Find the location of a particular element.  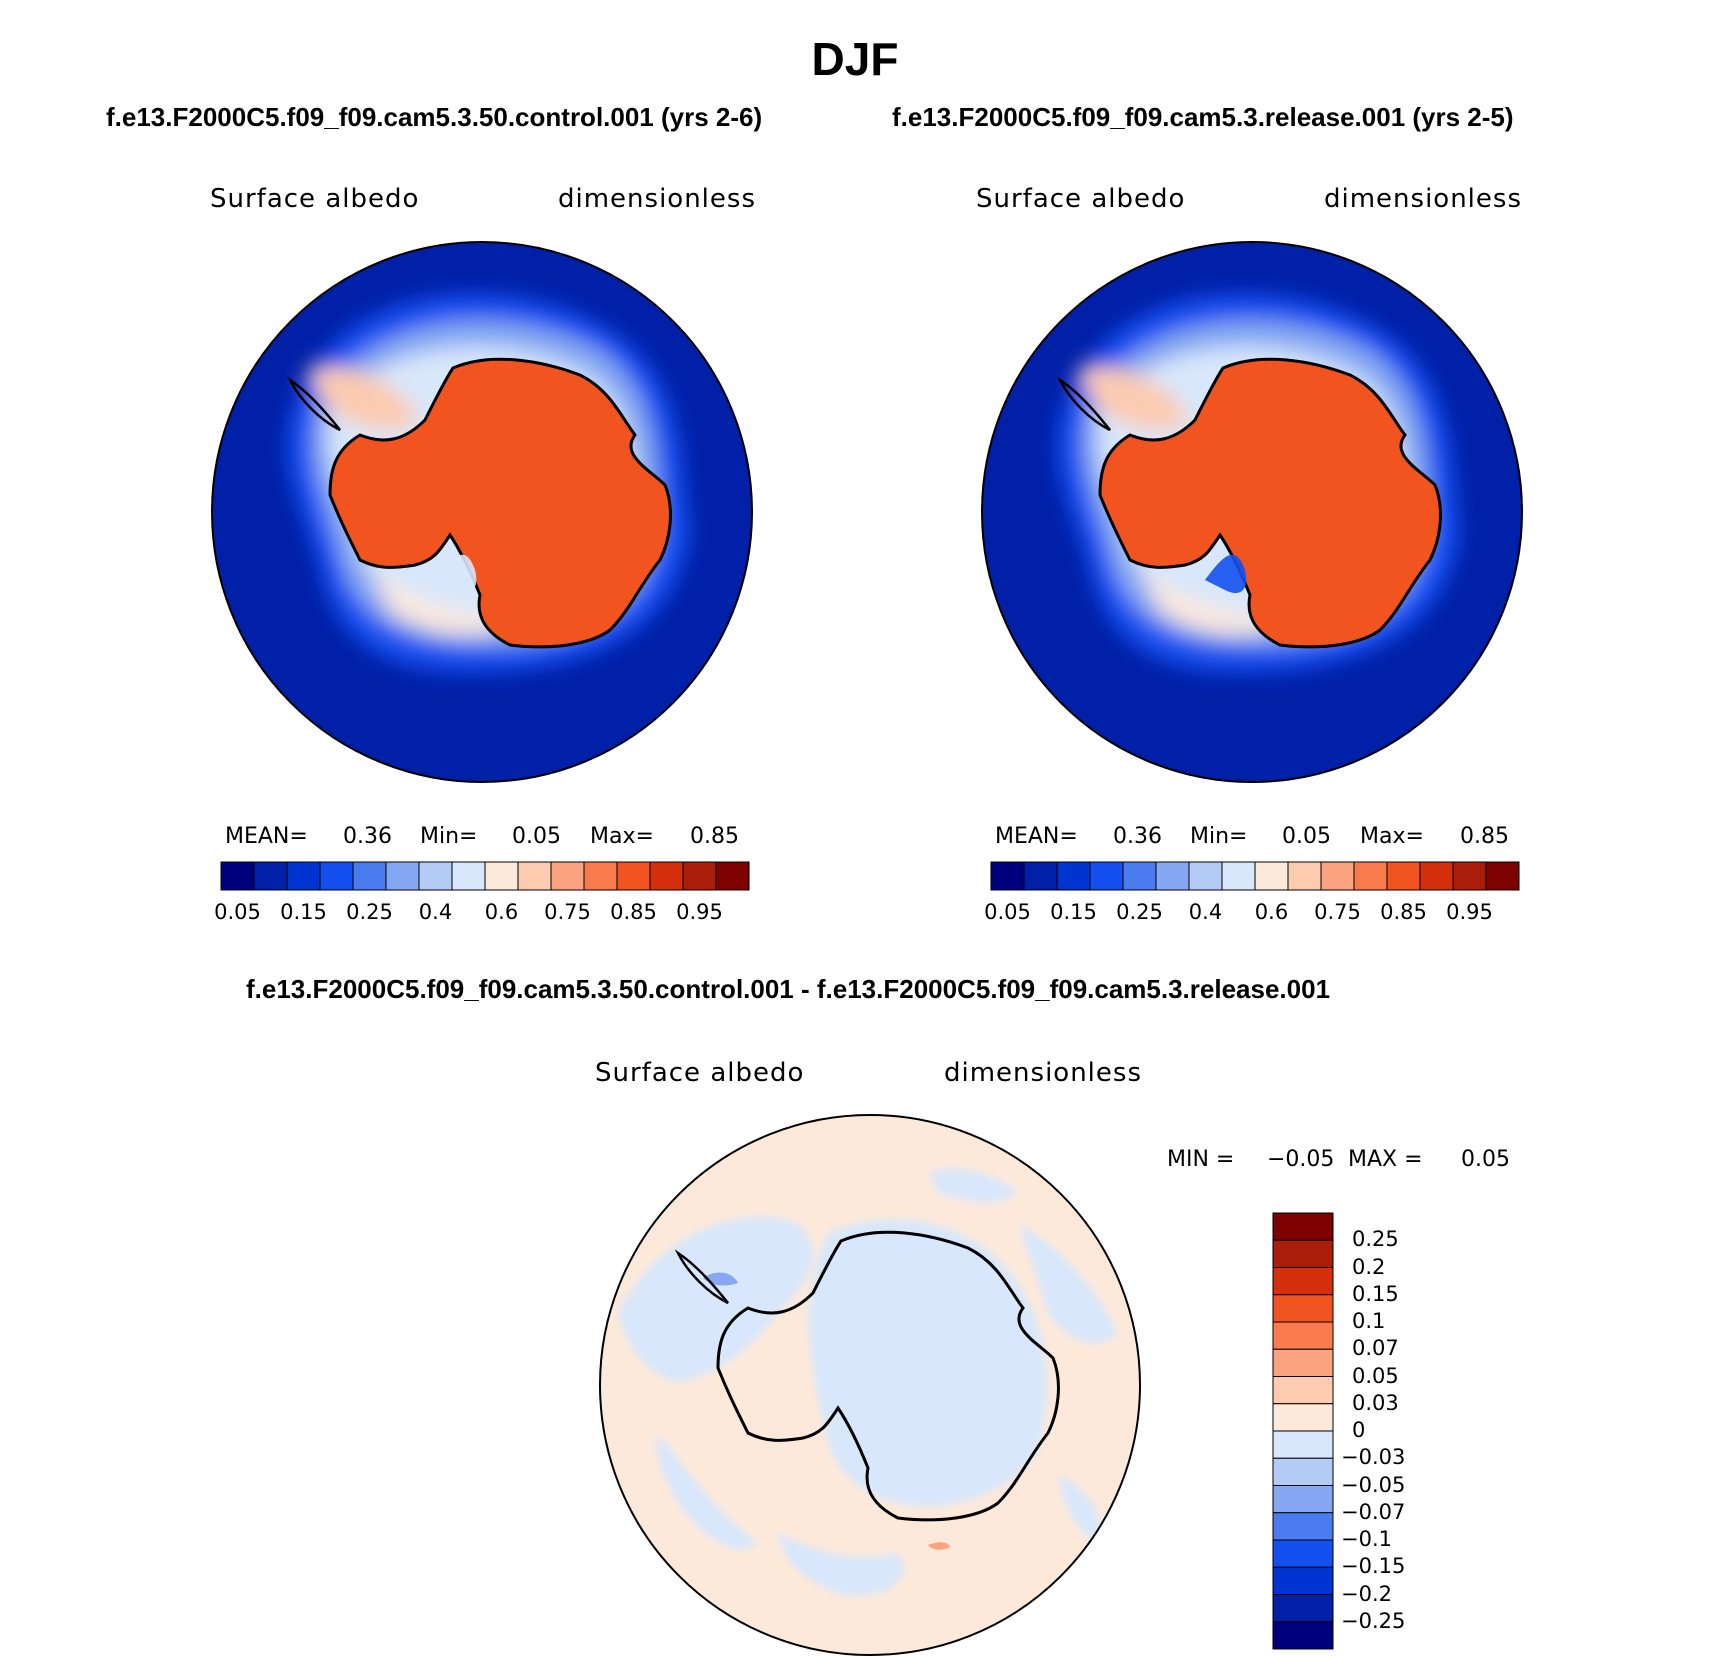

panel2-colorbar is located at coordinates (1255, 876).